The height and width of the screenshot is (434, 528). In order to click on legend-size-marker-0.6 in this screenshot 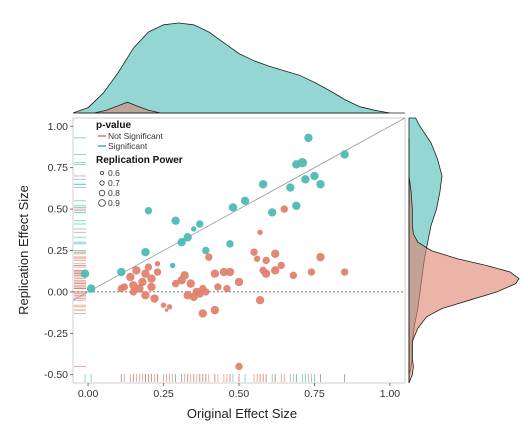, I will do `click(102, 172)`.